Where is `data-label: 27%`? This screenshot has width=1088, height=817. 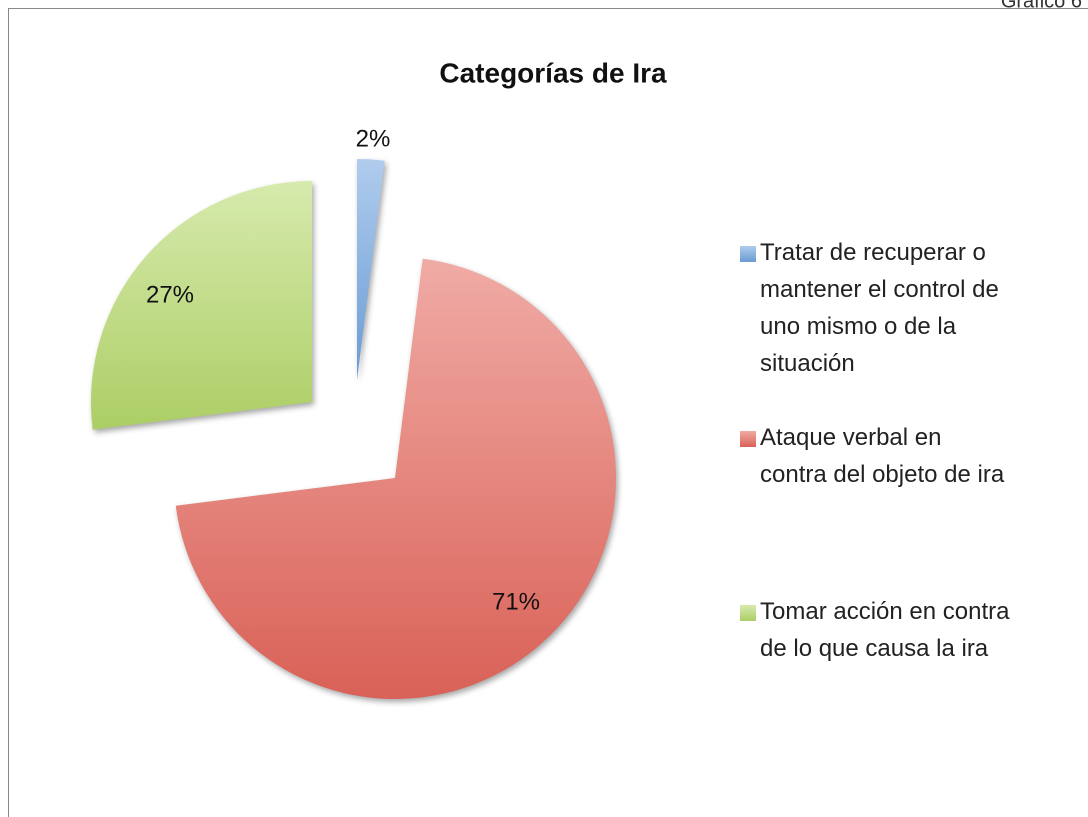
data-label: 27% is located at coordinates (170, 294).